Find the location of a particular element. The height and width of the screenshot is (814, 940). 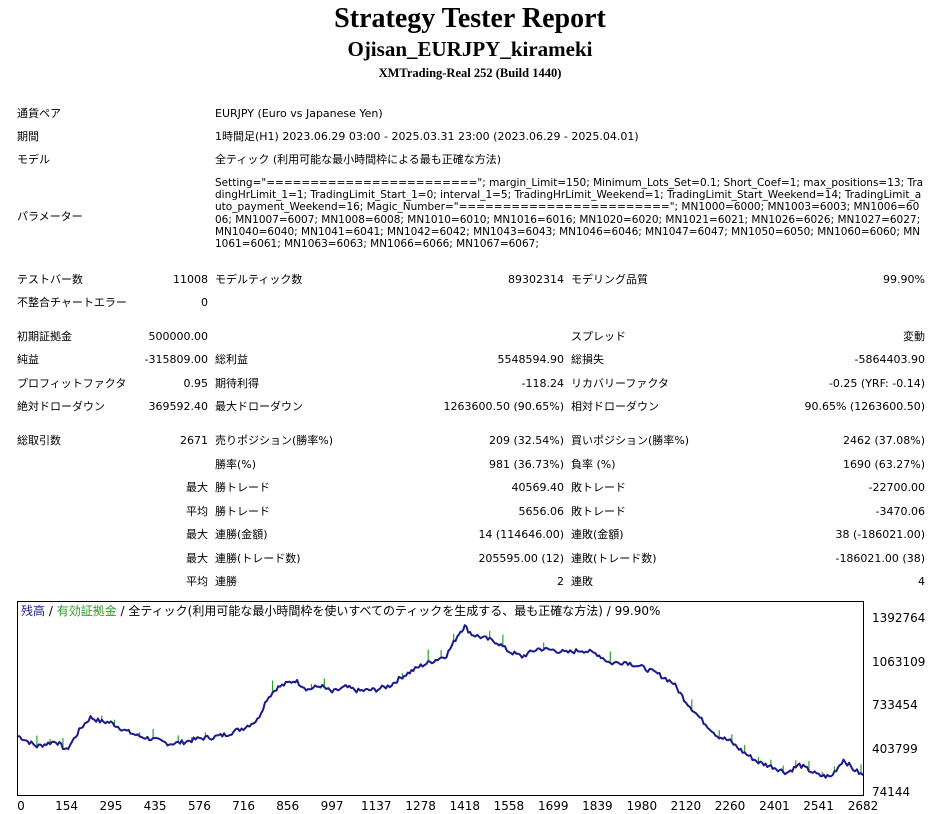

x-tick-label: 435 is located at coordinates (155, 806).